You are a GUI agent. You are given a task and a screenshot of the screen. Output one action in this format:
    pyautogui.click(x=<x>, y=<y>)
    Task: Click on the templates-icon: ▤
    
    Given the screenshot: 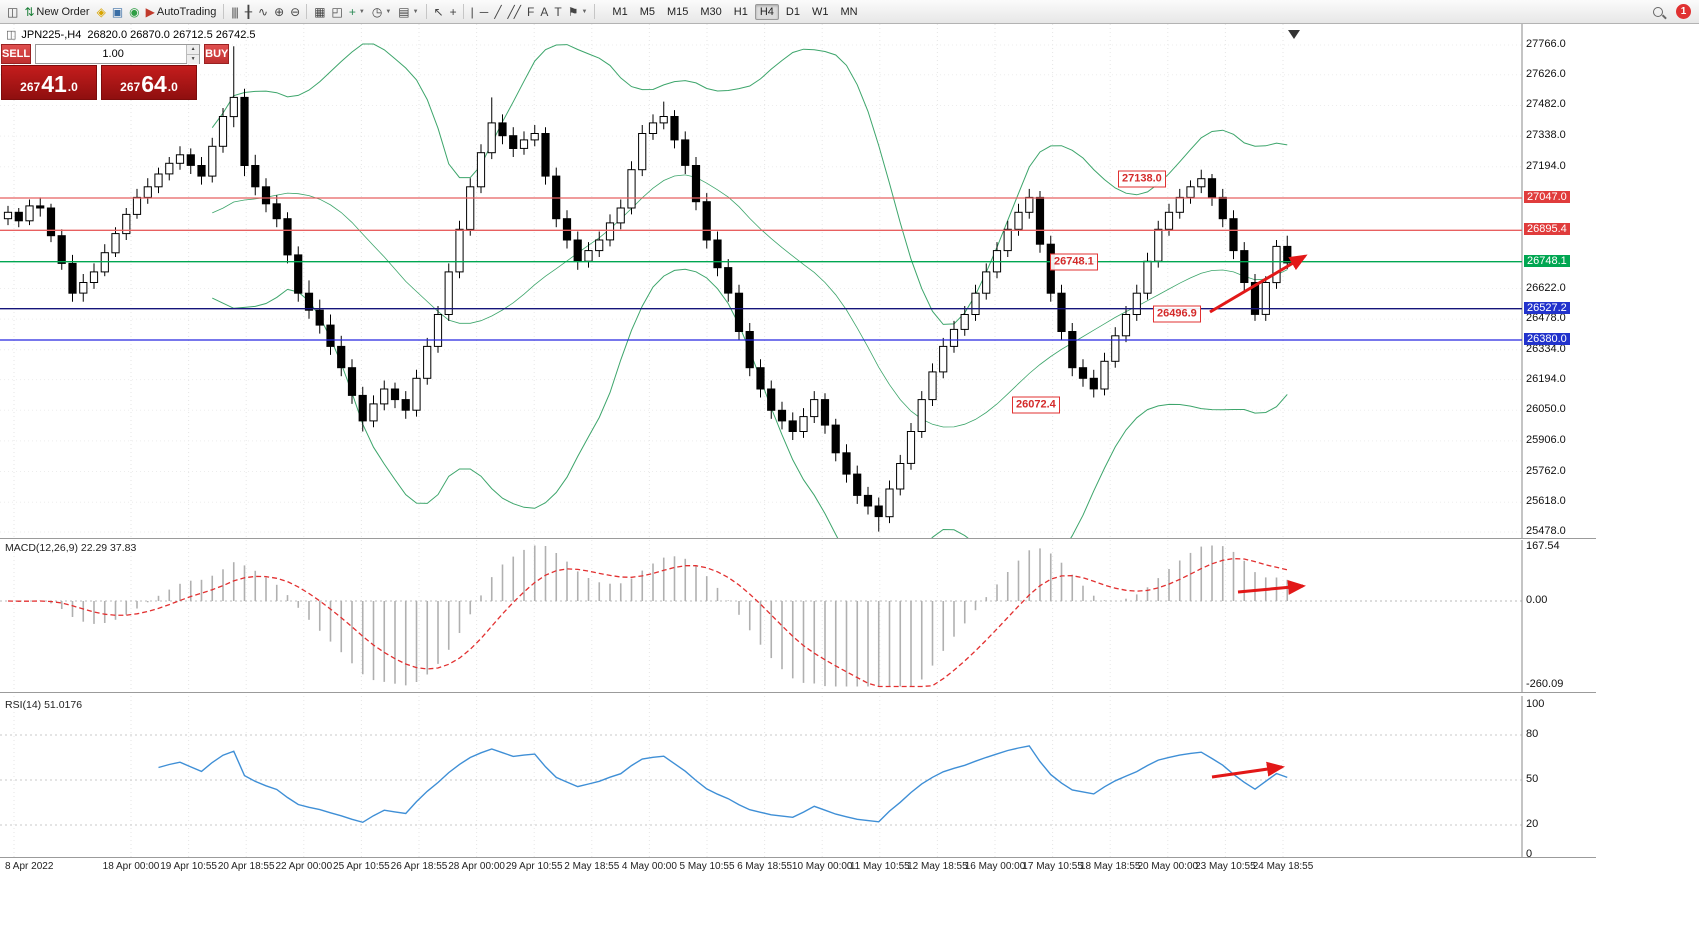 What is the action you would take?
    pyautogui.click(x=403, y=11)
    